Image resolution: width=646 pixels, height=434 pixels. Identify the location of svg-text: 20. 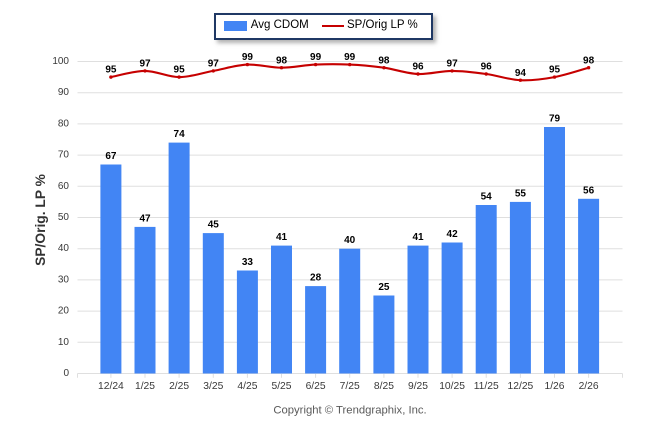
(64, 311).